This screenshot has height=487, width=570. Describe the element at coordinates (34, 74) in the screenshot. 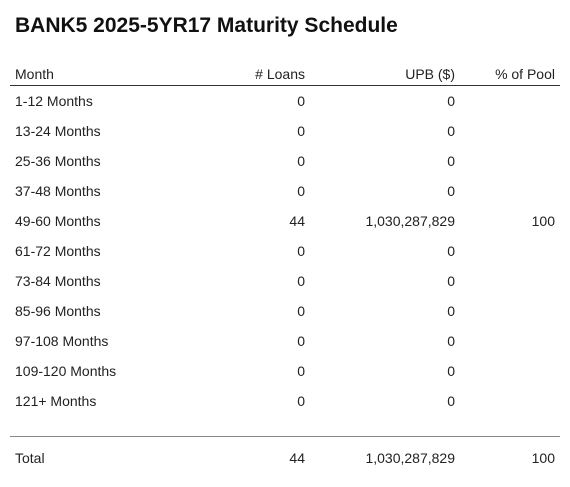

I see `header-month: Month` at that location.